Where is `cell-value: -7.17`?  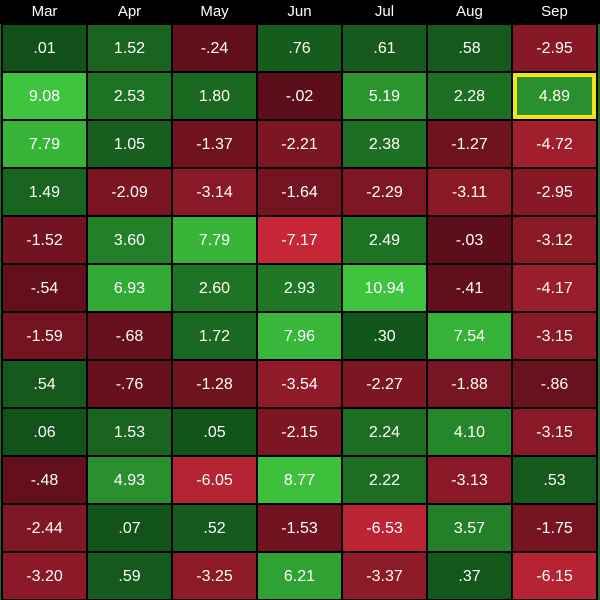 cell-value: -7.17 is located at coordinates (299, 240).